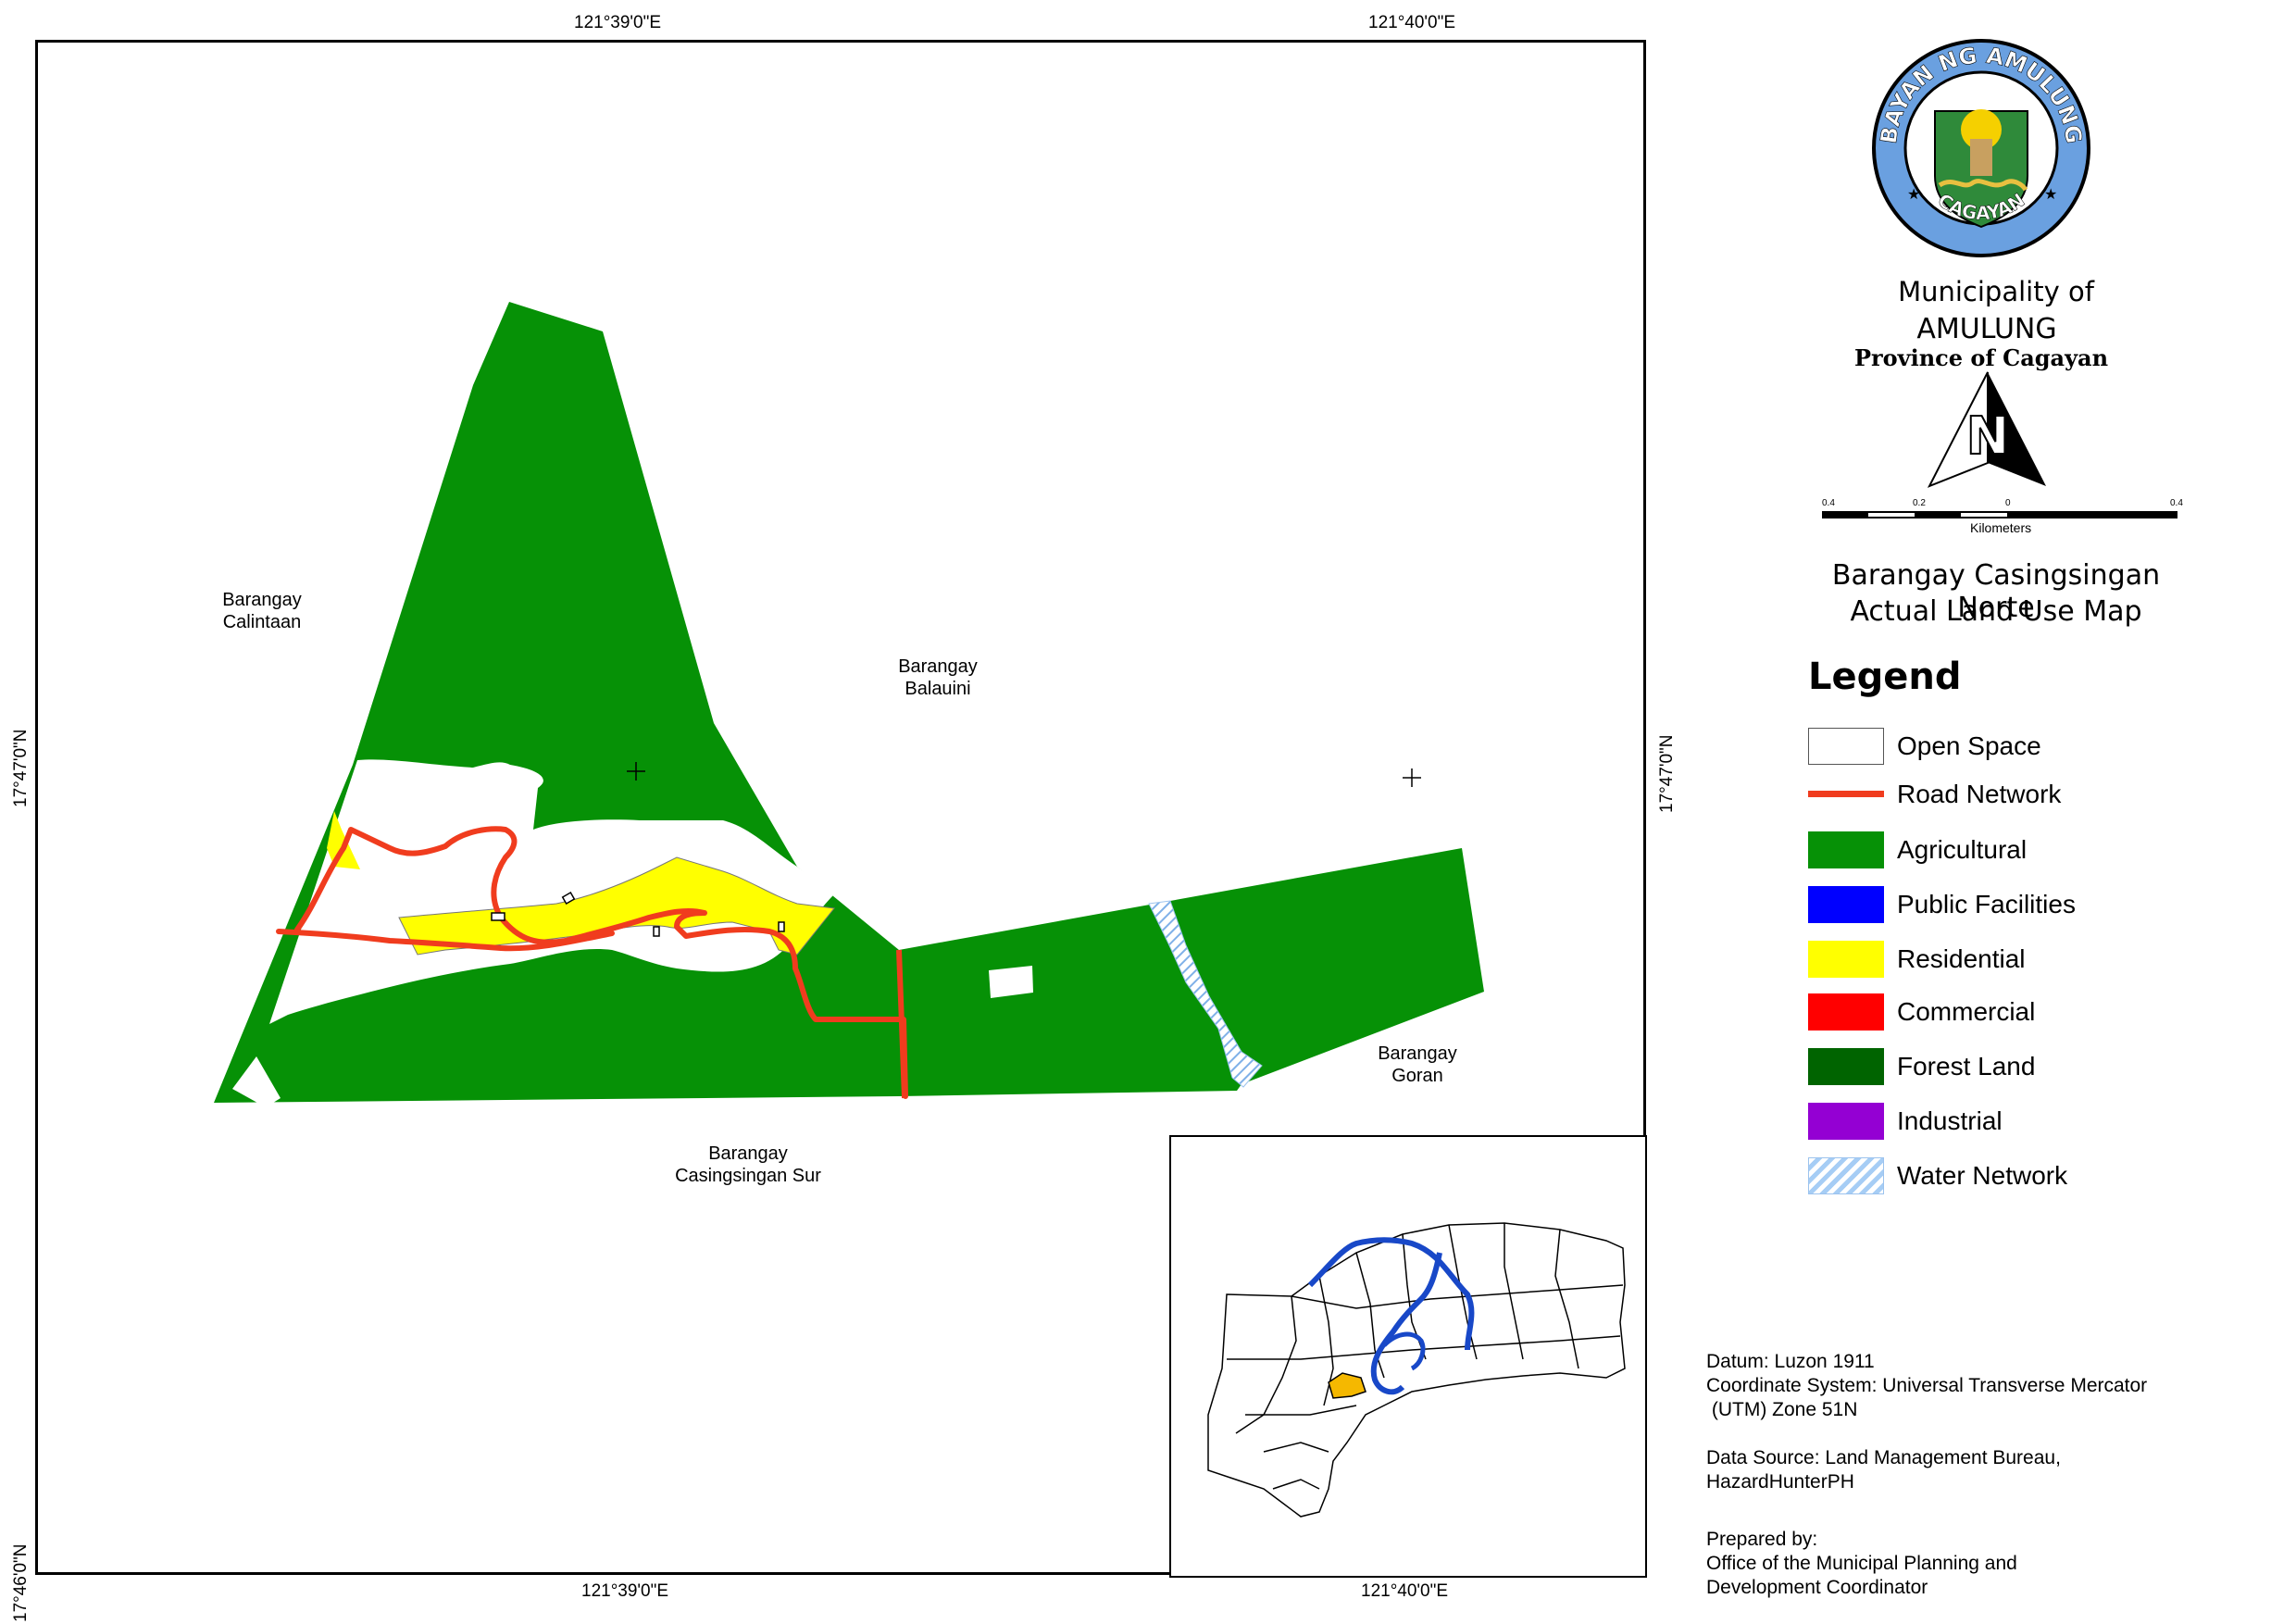  I want to click on legend-label: Open Space, so click(1969, 745).